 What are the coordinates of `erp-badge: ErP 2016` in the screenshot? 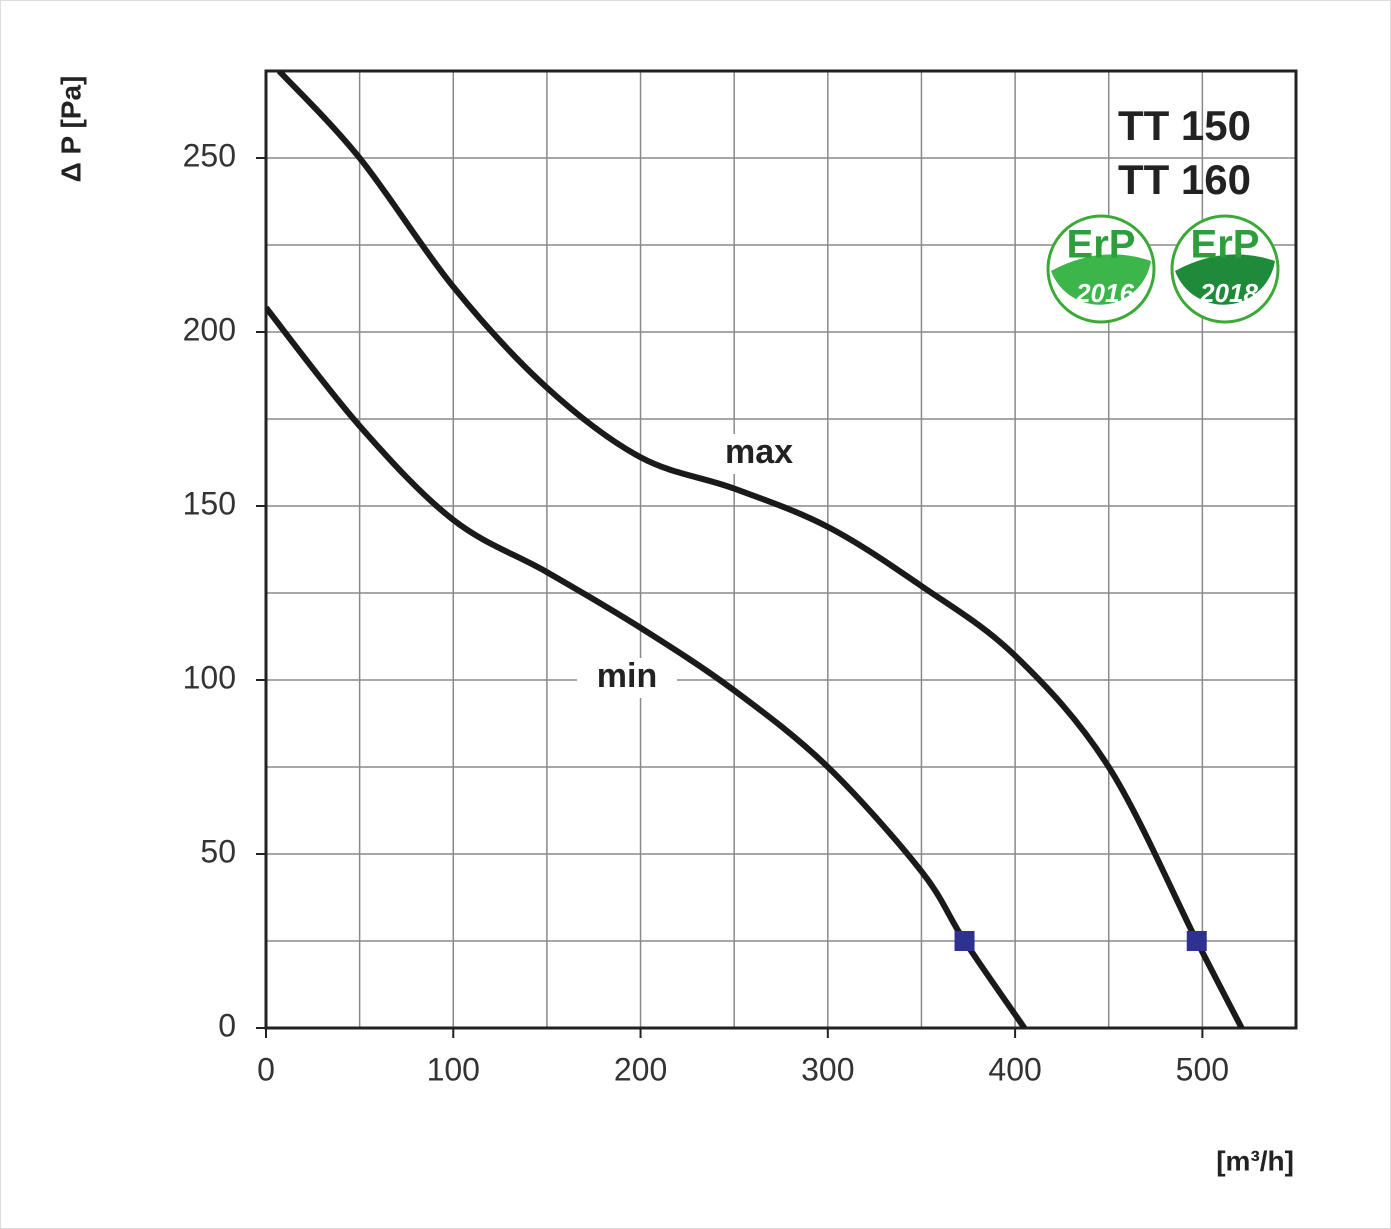 It's located at (1101, 269).